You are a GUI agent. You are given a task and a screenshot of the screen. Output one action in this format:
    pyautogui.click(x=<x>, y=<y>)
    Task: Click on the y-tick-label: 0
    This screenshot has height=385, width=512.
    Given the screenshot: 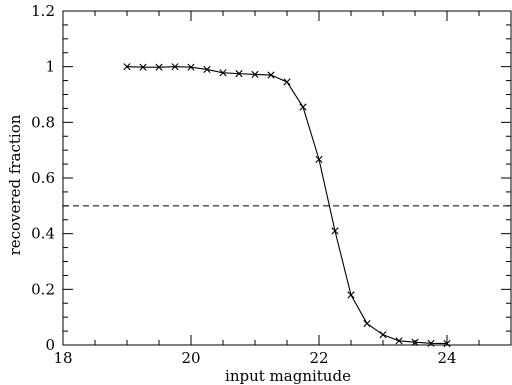 What is the action you would take?
    pyautogui.click(x=50, y=345)
    